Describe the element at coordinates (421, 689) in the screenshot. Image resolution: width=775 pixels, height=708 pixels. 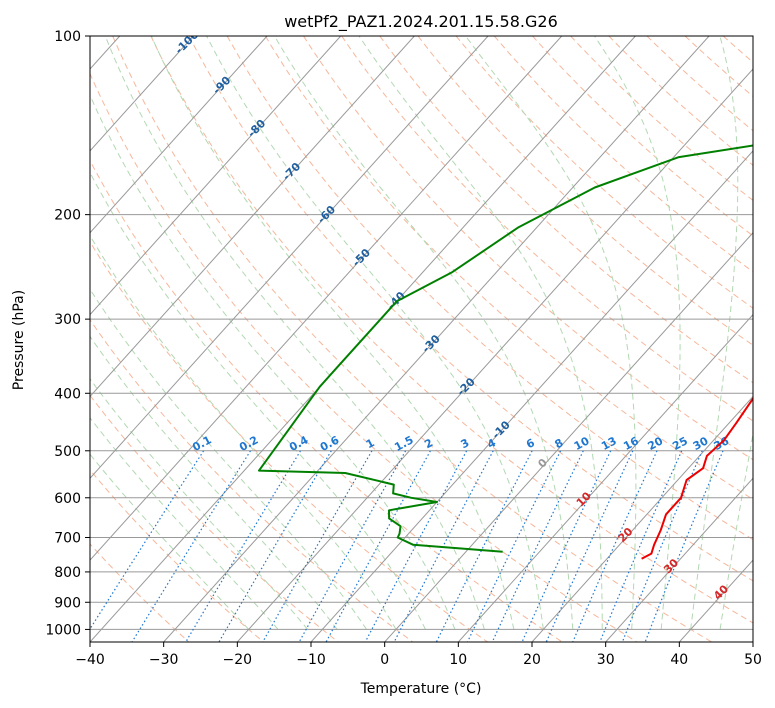
I see `x-axis-title: Temperature (°C)` at that location.